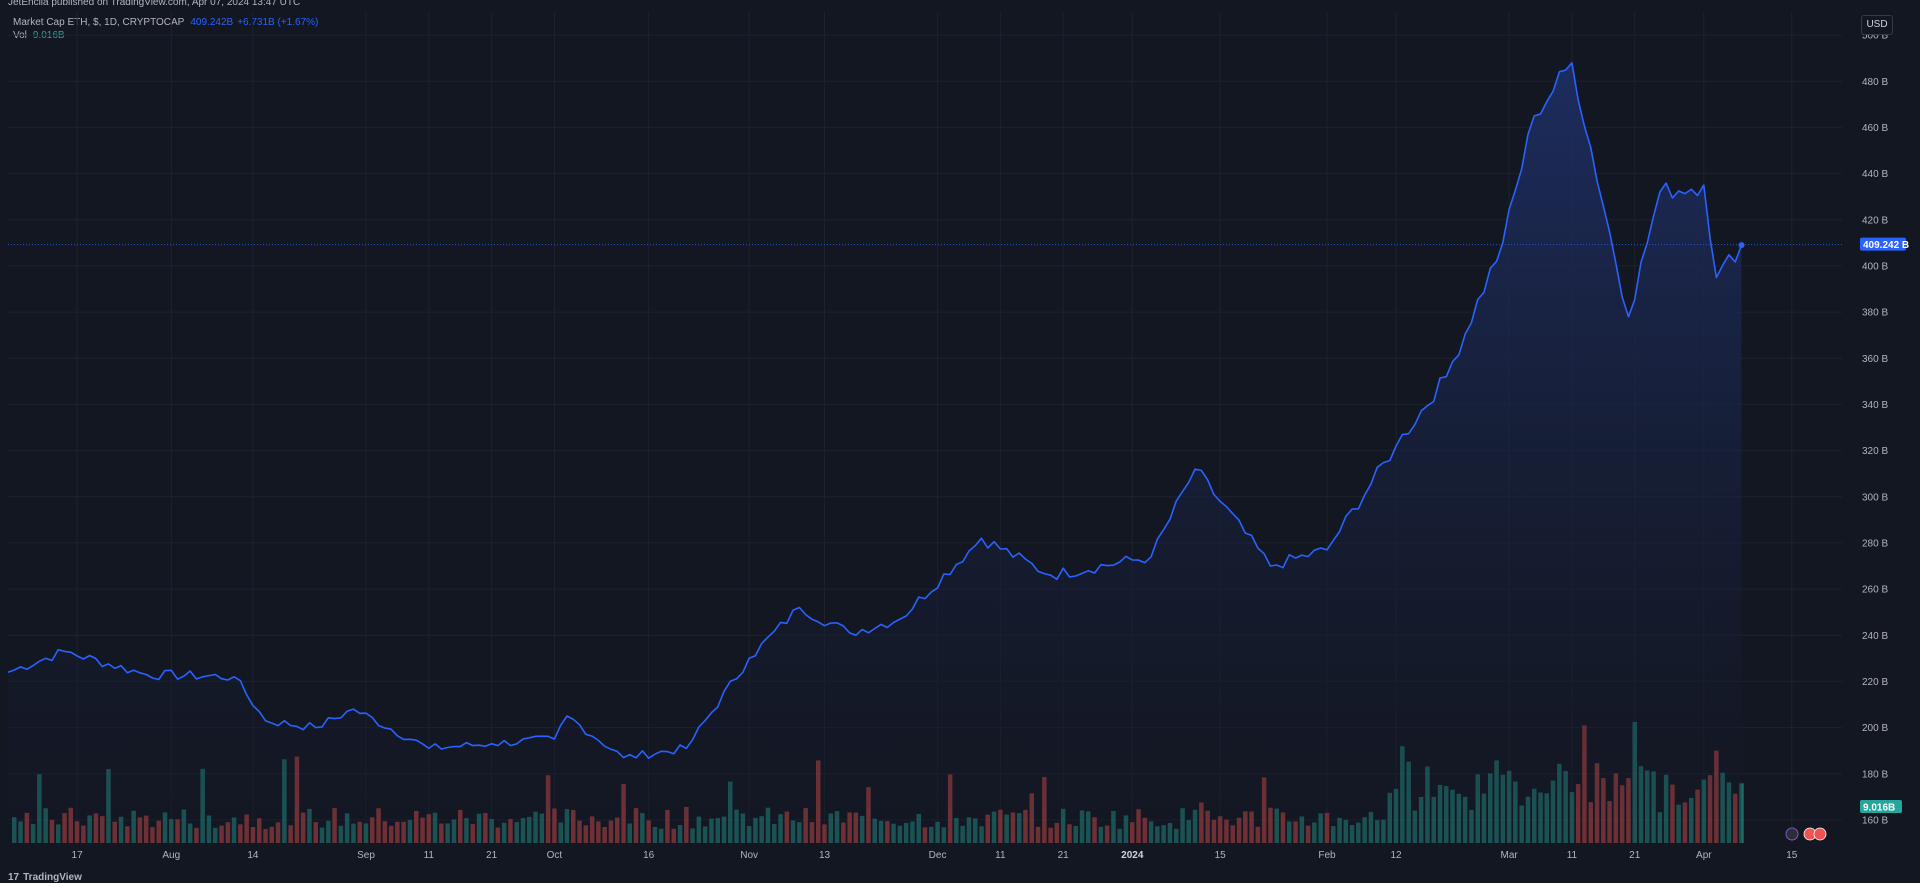 The height and width of the screenshot is (883, 1920). I want to click on y-tick-label: 400 B, so click(1875, 266).